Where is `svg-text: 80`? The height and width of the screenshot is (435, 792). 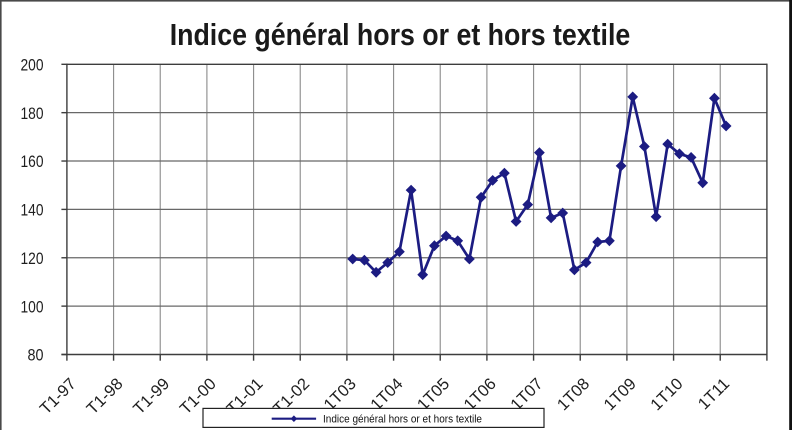 svg-text: 80 is located at coordinates (36, 355).